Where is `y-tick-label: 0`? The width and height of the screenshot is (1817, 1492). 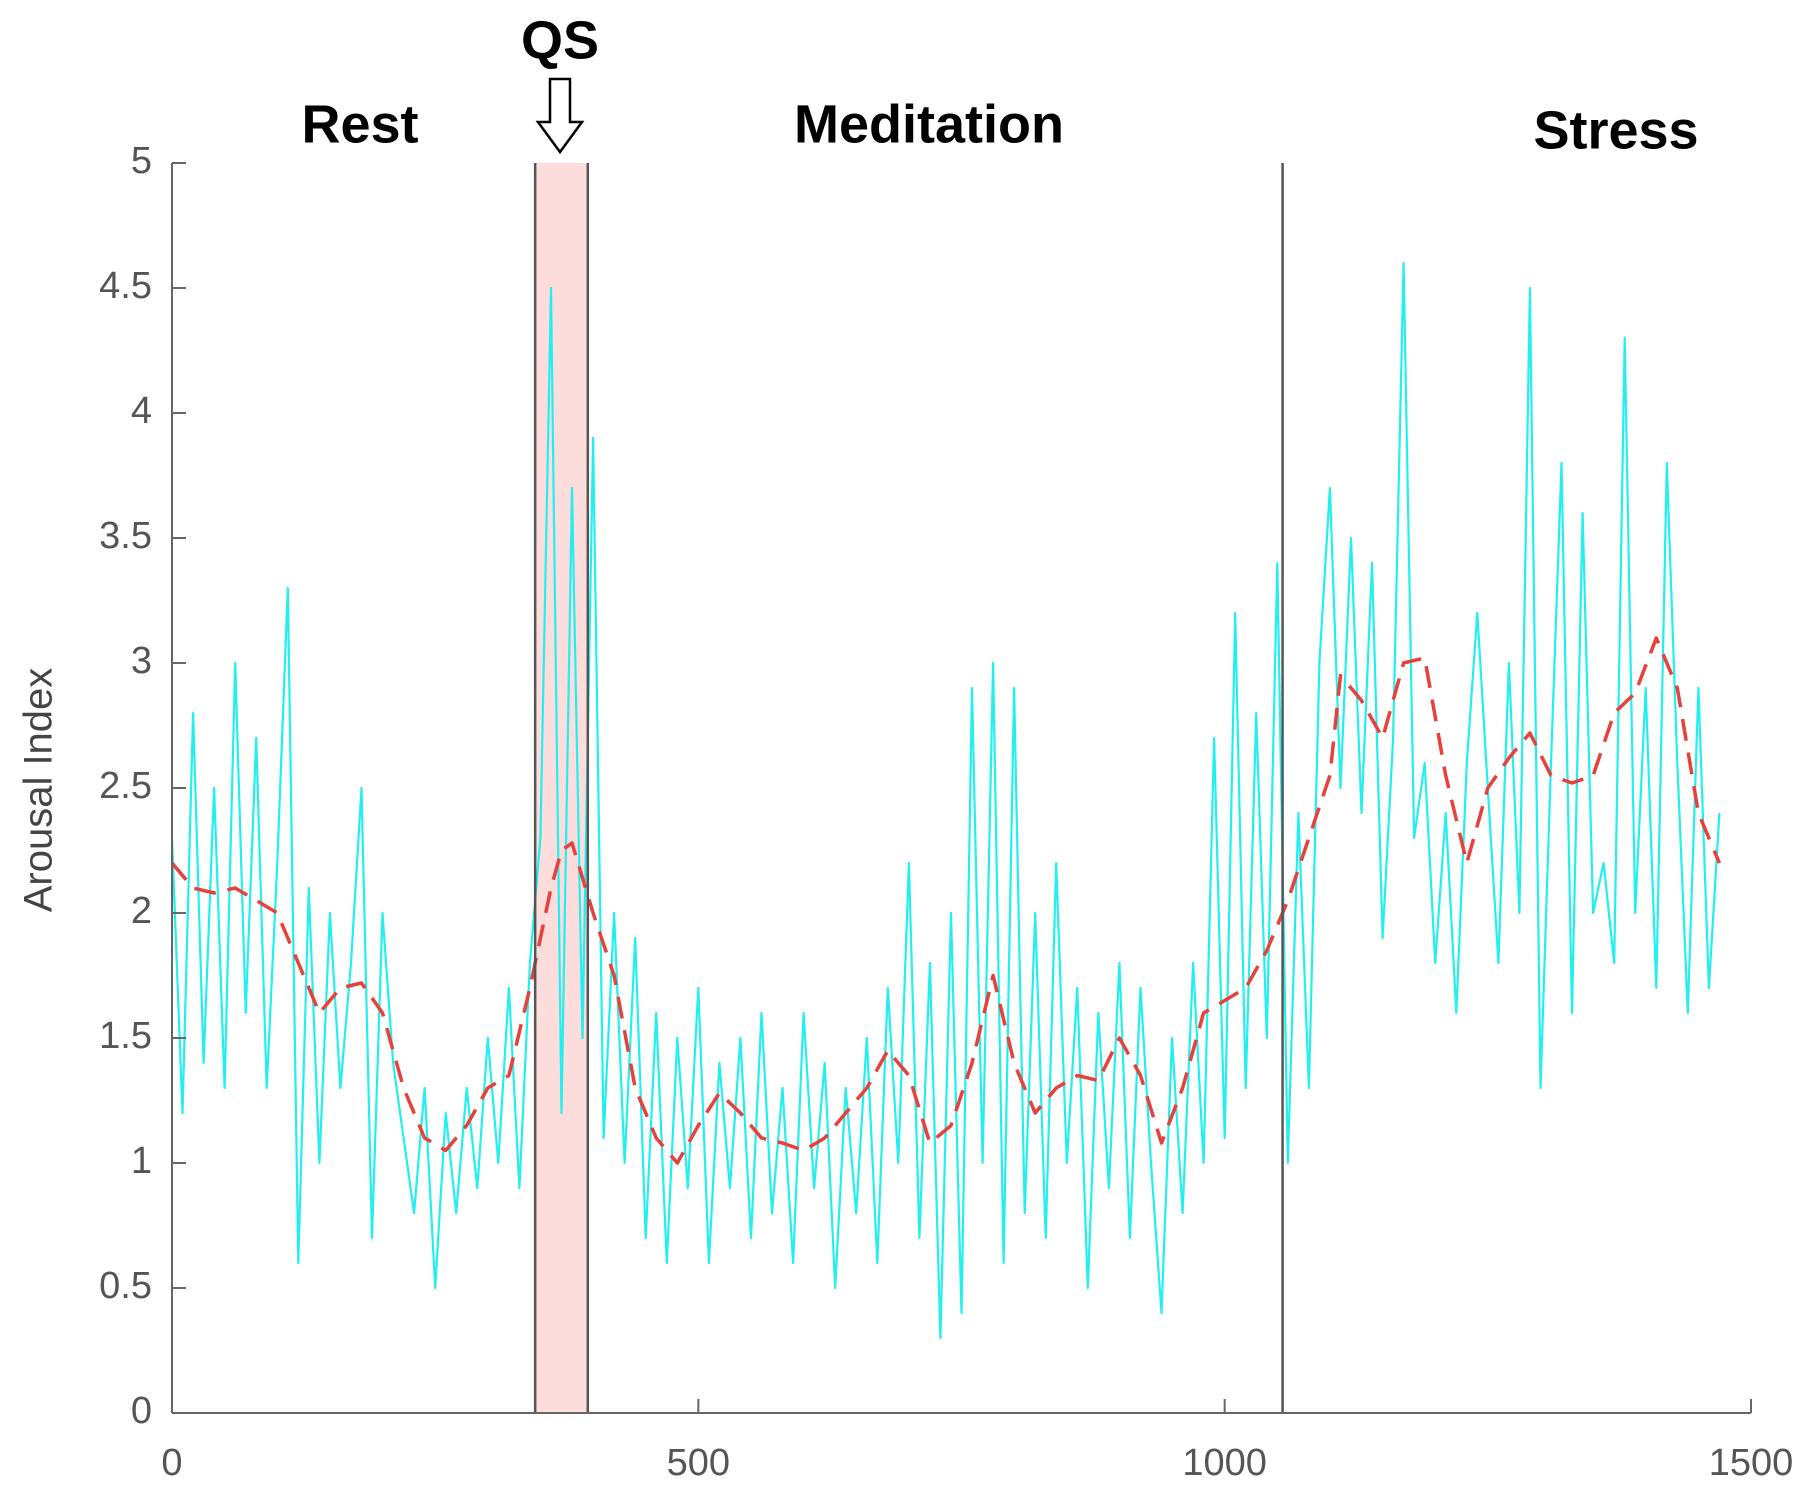
y-tick-label: 0 is located at coordinates (141, 1411).